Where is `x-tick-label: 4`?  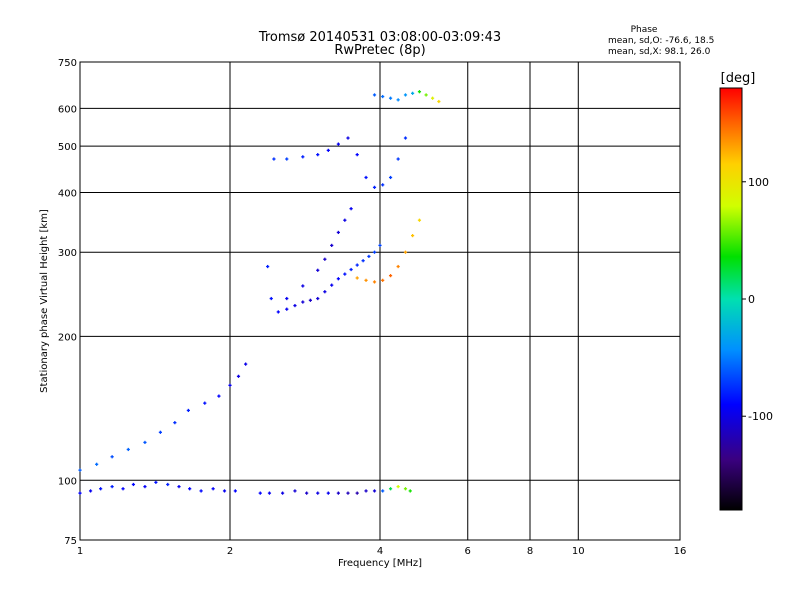
x-tick-label: 4 is located at coordinates (380, 551).